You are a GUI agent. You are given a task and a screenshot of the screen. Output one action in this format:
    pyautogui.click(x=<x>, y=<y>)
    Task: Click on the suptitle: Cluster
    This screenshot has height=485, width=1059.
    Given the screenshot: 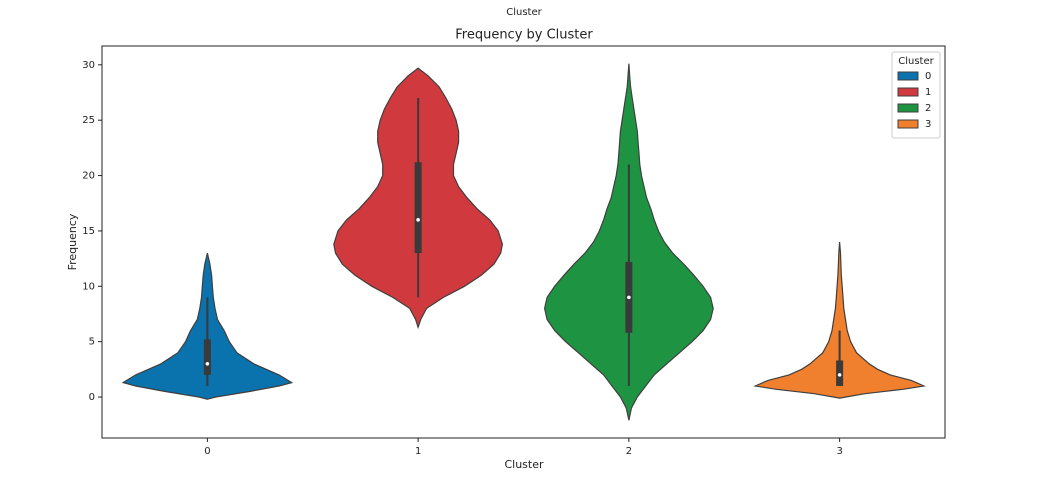 What is the action you would take?
    pyautogui.click(x=524, y=12)
    